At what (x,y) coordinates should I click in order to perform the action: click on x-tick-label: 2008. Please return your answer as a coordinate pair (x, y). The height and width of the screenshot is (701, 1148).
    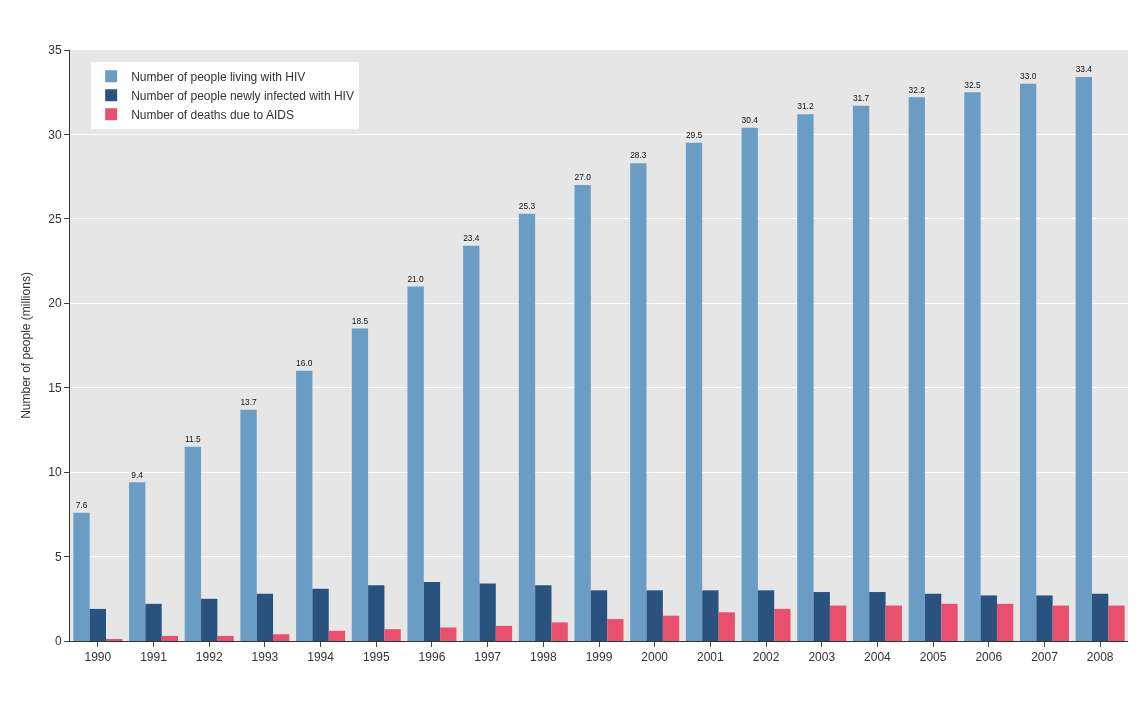
    Looking at the image, I should click on (1100, 657).